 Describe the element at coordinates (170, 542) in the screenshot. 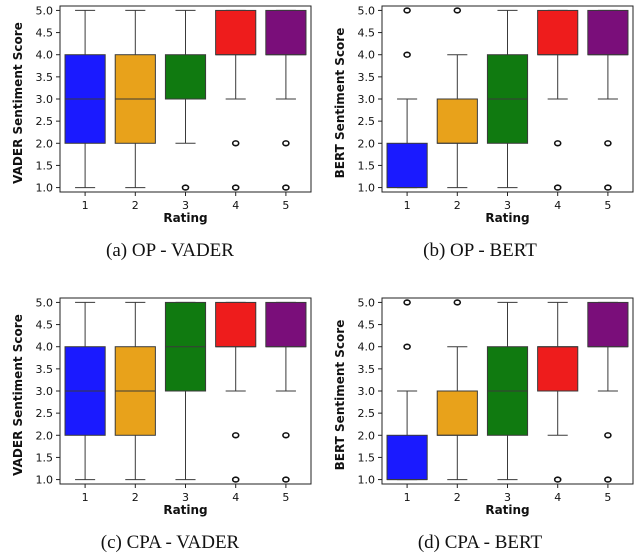

I see `figure-caption: (c) CPA - VADER` at that location.